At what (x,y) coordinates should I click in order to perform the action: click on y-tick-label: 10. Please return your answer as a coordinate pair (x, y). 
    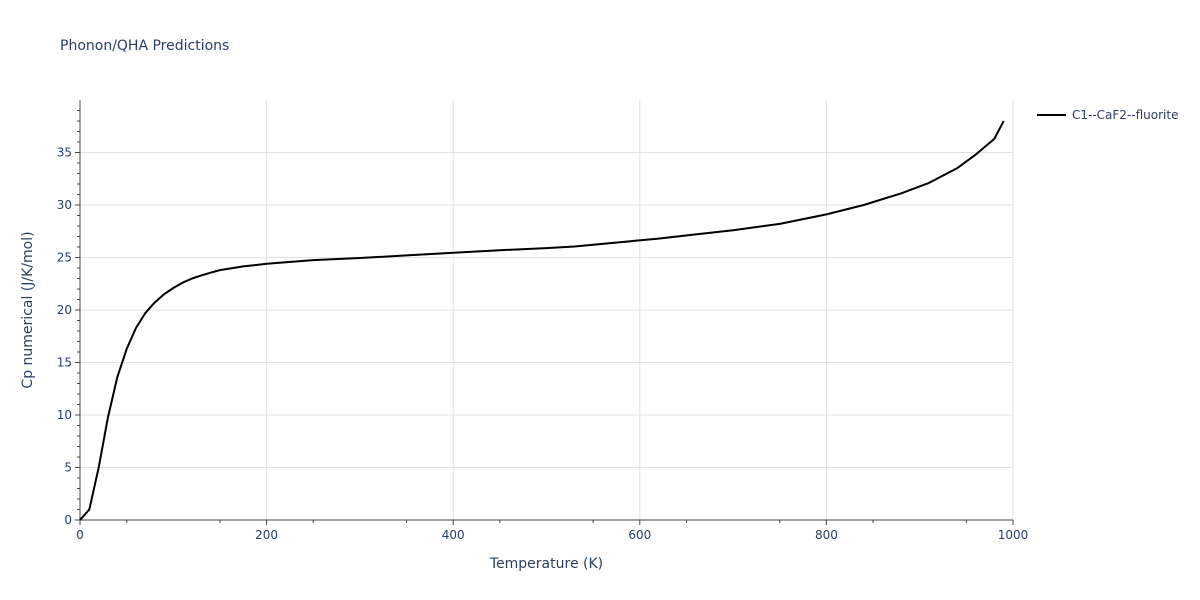
    Looking at the image, I should click on (64, 415).